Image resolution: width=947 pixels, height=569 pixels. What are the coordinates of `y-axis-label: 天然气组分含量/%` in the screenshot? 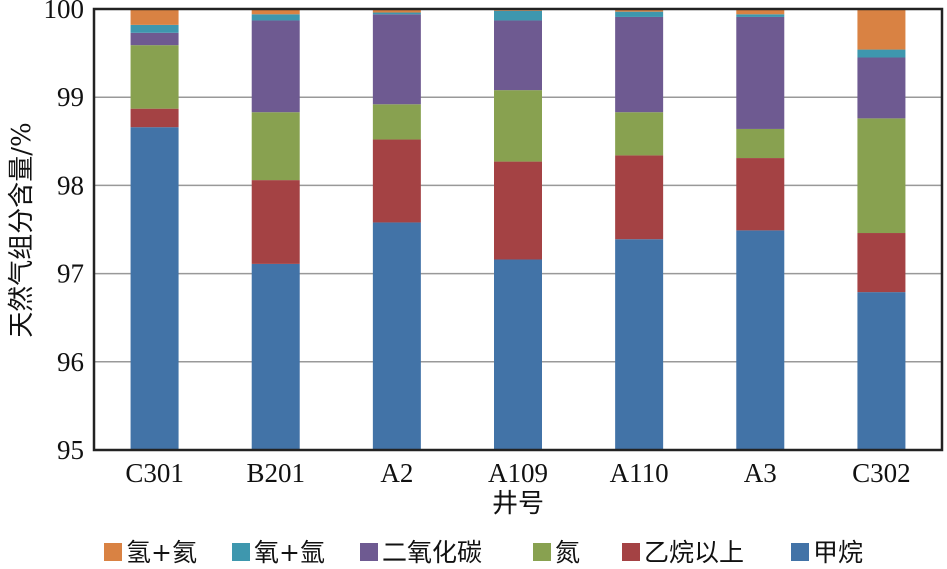 It's located at (22, 229).